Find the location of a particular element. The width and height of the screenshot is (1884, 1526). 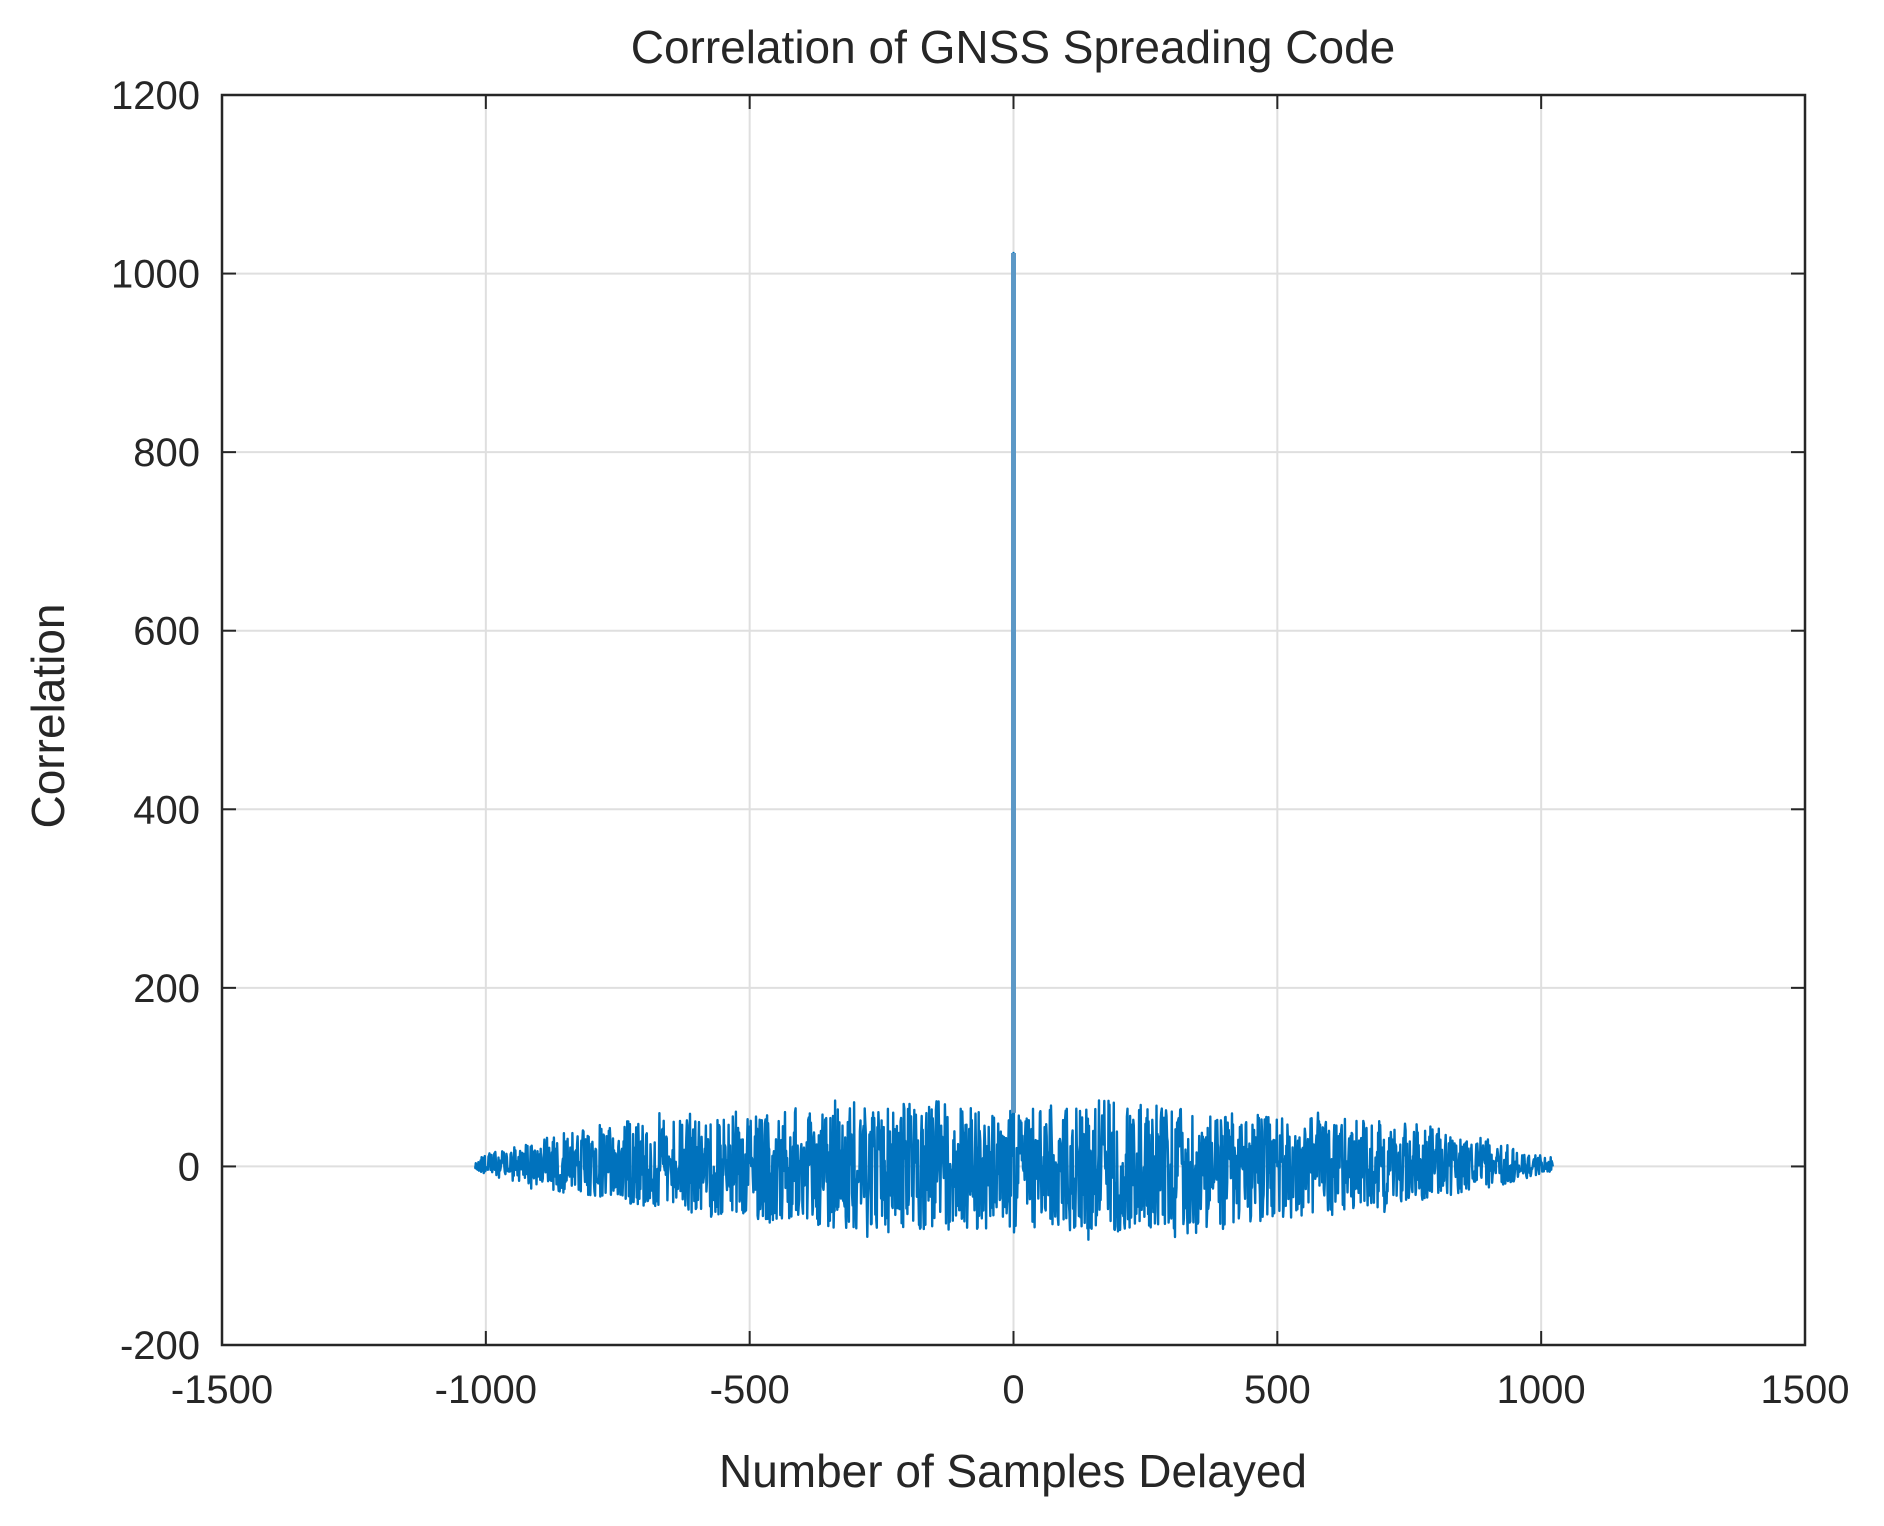

x-tick-label: 500 is located at coordinates (1277, 1390).